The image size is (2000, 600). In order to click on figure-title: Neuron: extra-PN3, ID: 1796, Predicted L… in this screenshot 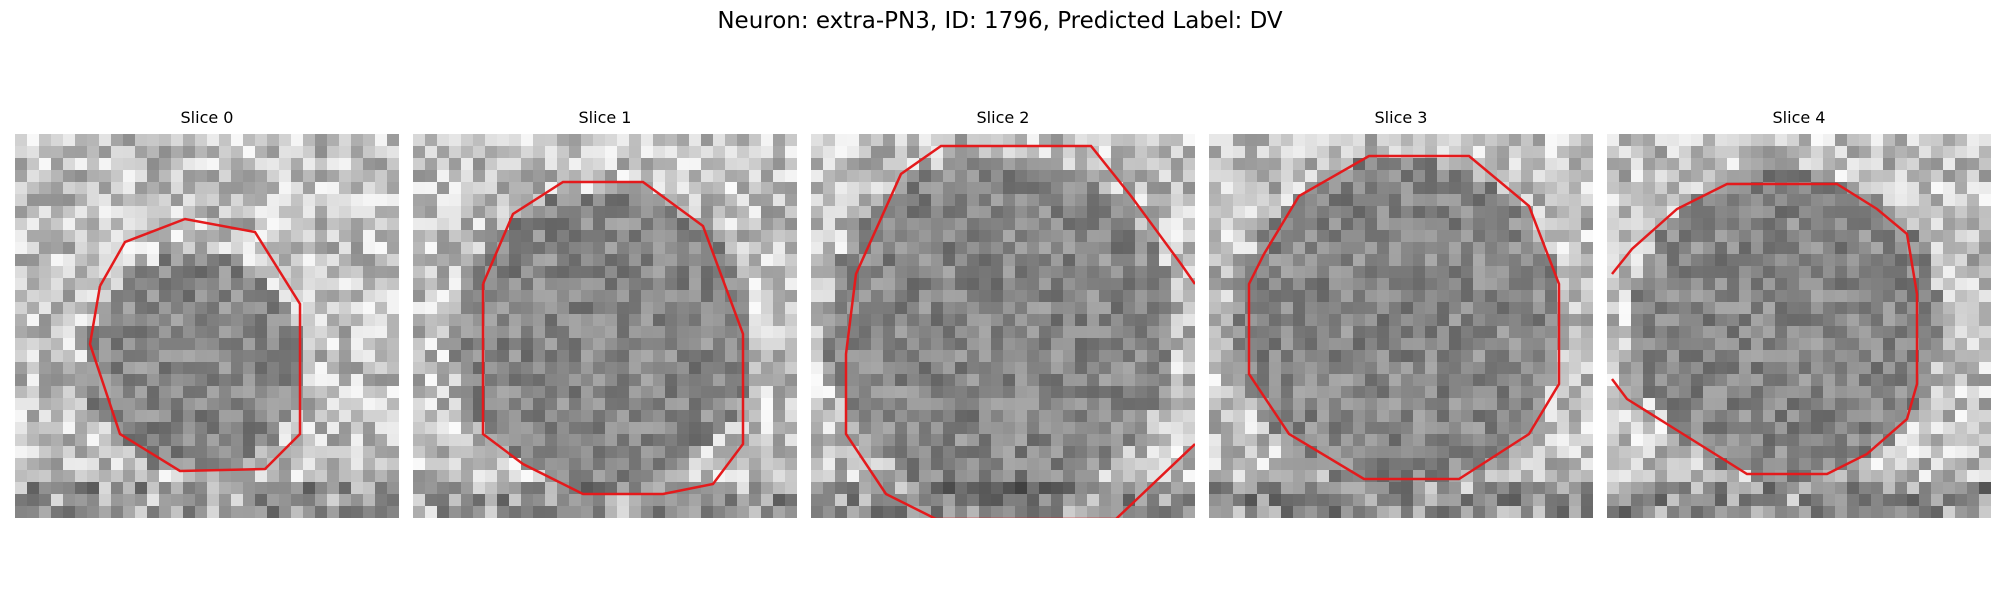, I will do `click(1000, 21)`.